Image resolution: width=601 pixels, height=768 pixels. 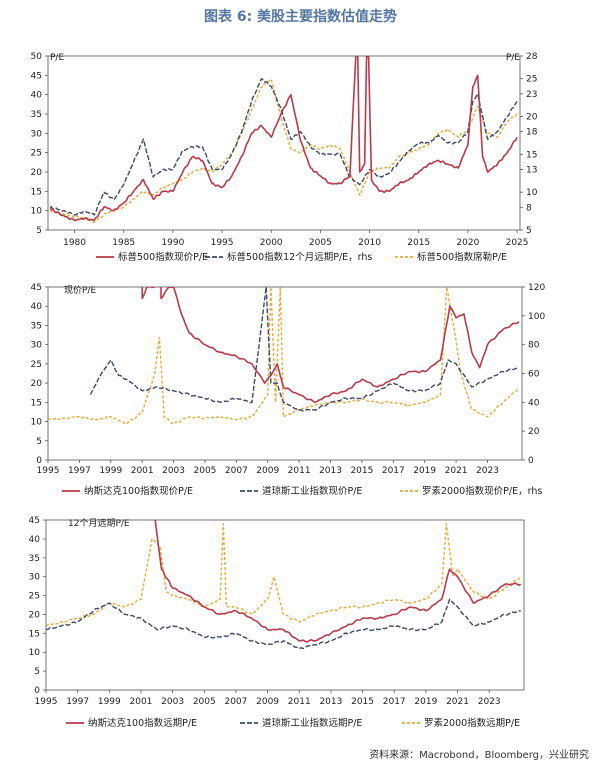 What do you see at coordinates (271, 243) in the screenshot?
I see `x-tick-label: 2000` at bounding box center [271, 243].